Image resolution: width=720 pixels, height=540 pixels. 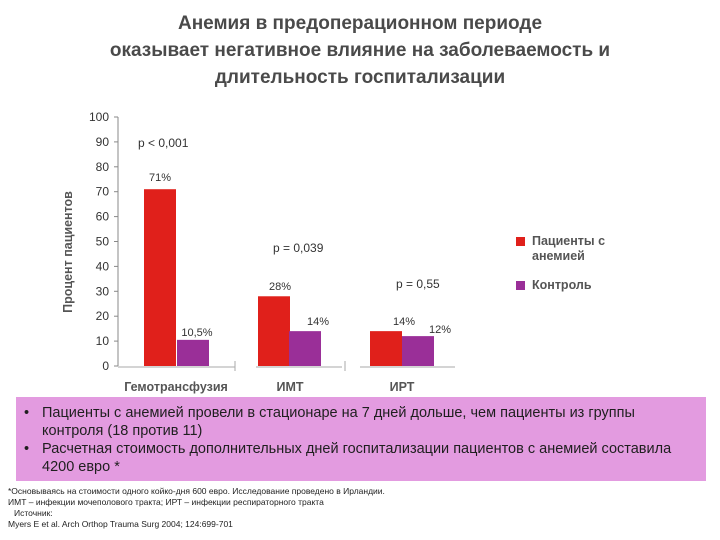 I want to click on y-tick-label: 10, so click(x=103, y=341).